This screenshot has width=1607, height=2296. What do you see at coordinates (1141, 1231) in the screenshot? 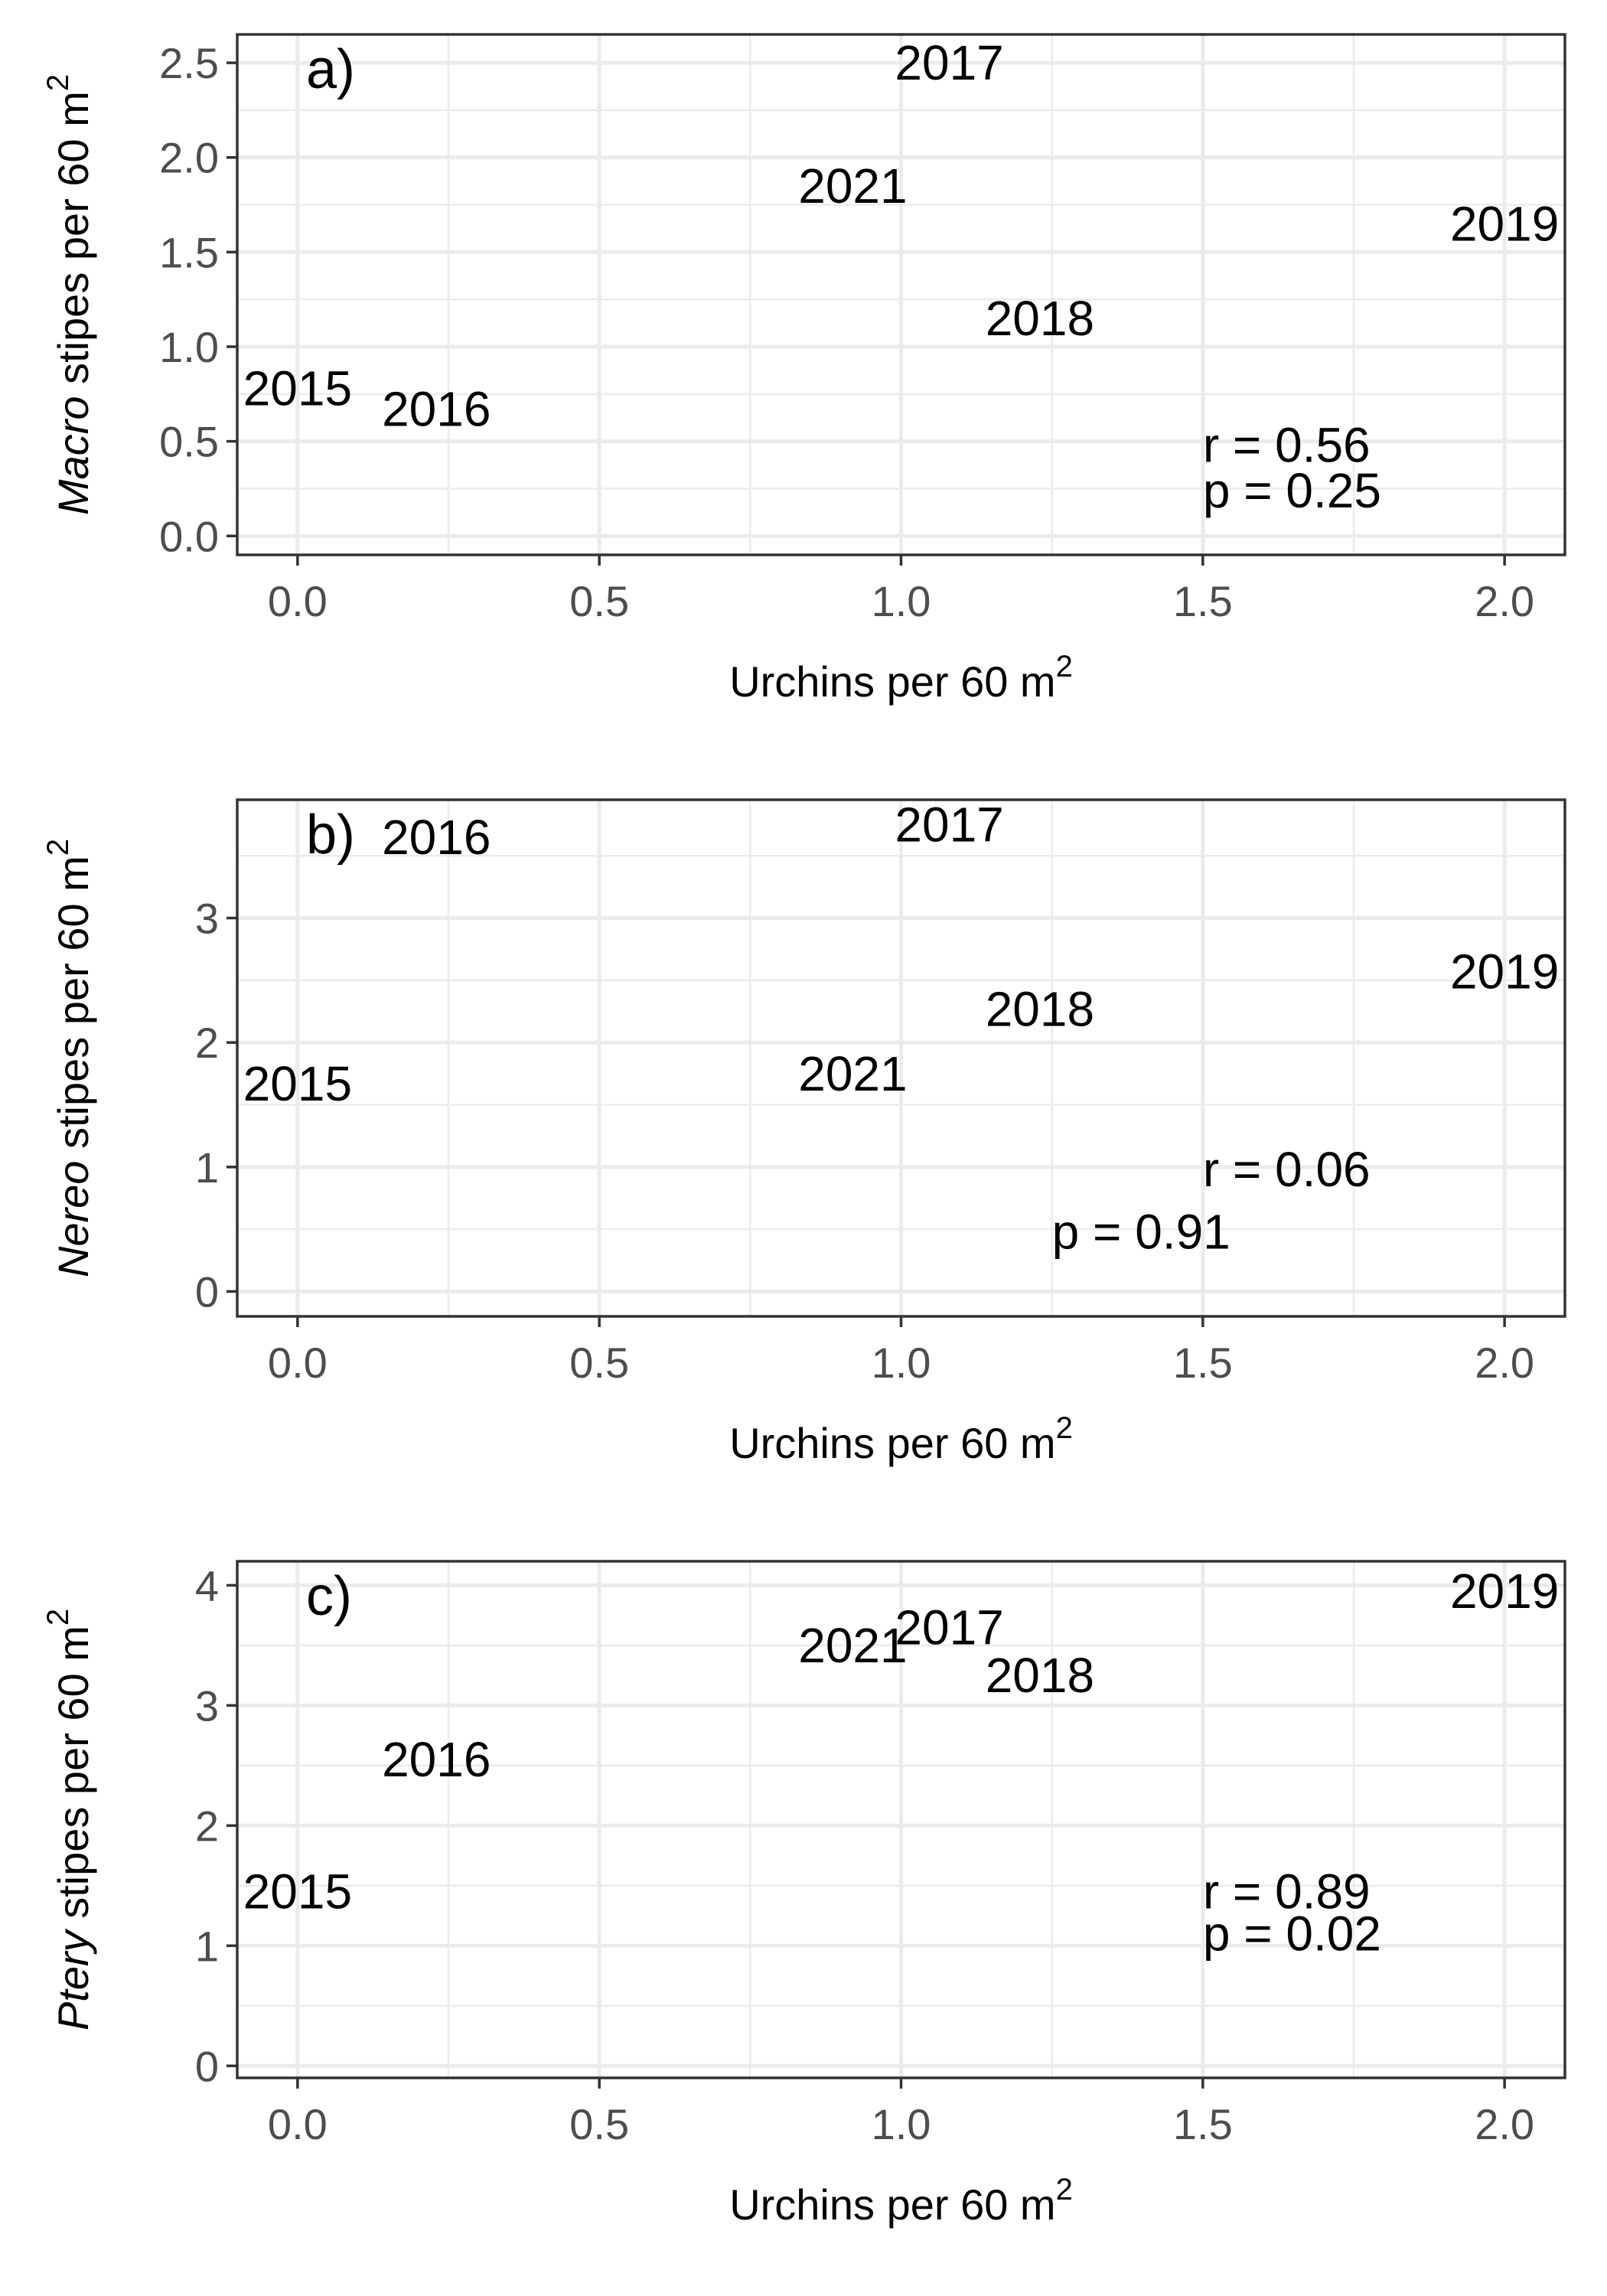
I see `p-value-annotation: p = 0.91` at bounding box center [1141, 1231].